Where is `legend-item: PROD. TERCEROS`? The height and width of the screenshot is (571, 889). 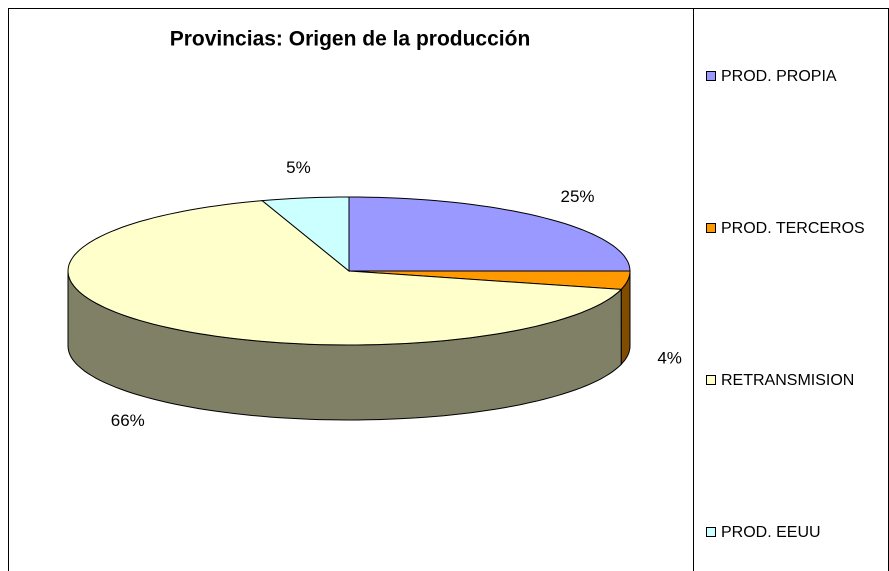
legend-item: PROD. TERCEROS is located at coordinates (790, 228).